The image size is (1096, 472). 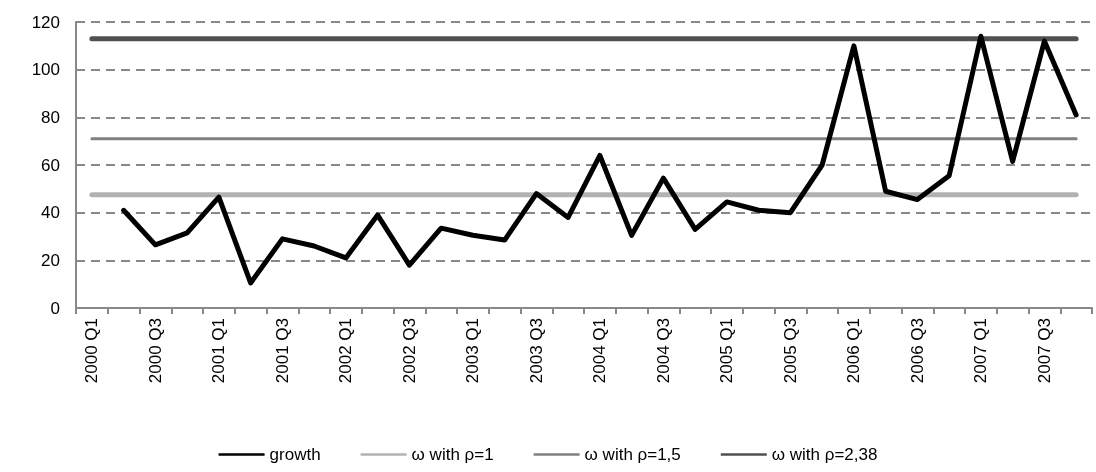 What do you see at coordinates (824, 454) in the screenshot?
I see `legend-label: ω with ρ=2,38` at bounding box center [824, 454].